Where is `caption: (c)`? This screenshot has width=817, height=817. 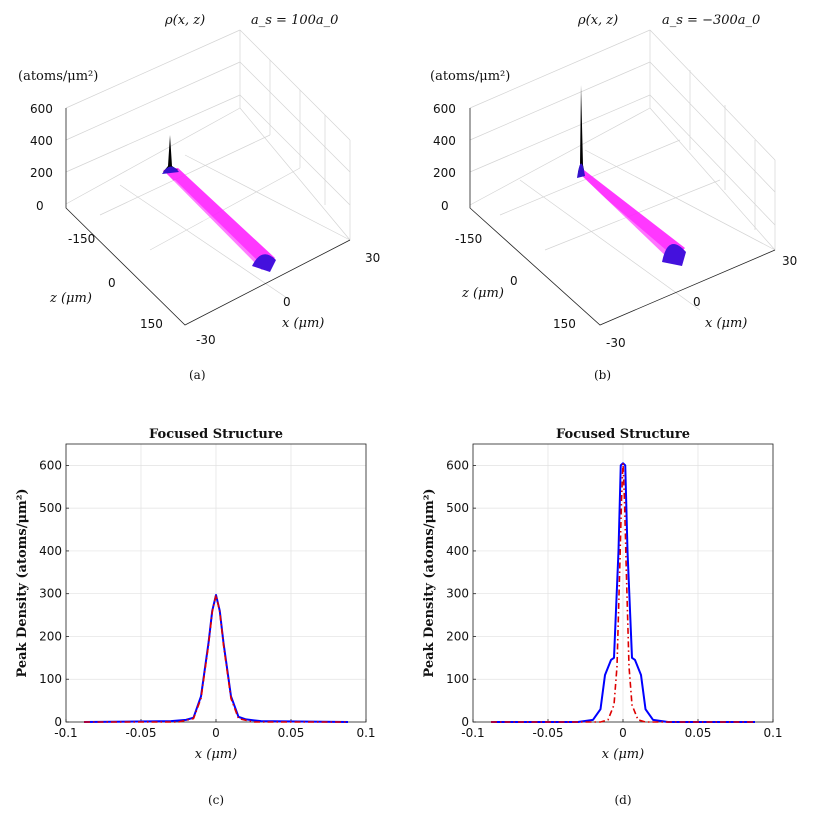 caption: (c) is located at coordinates (216, 800).